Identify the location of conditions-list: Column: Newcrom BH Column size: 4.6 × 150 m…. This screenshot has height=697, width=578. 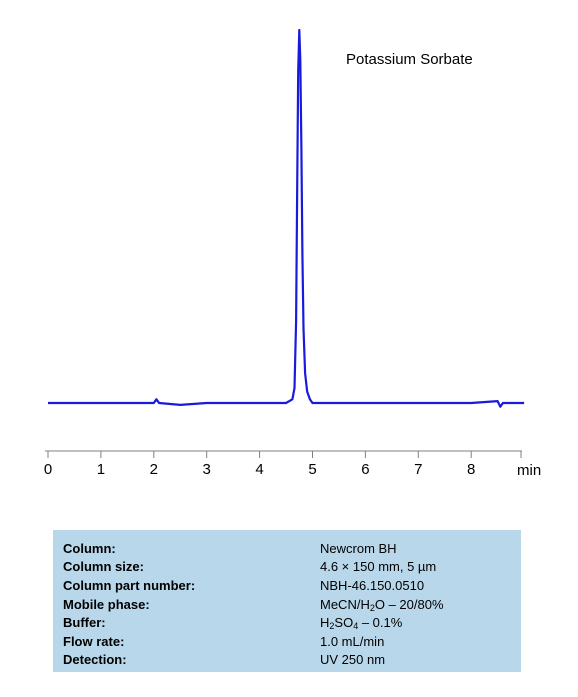
(292, 604).